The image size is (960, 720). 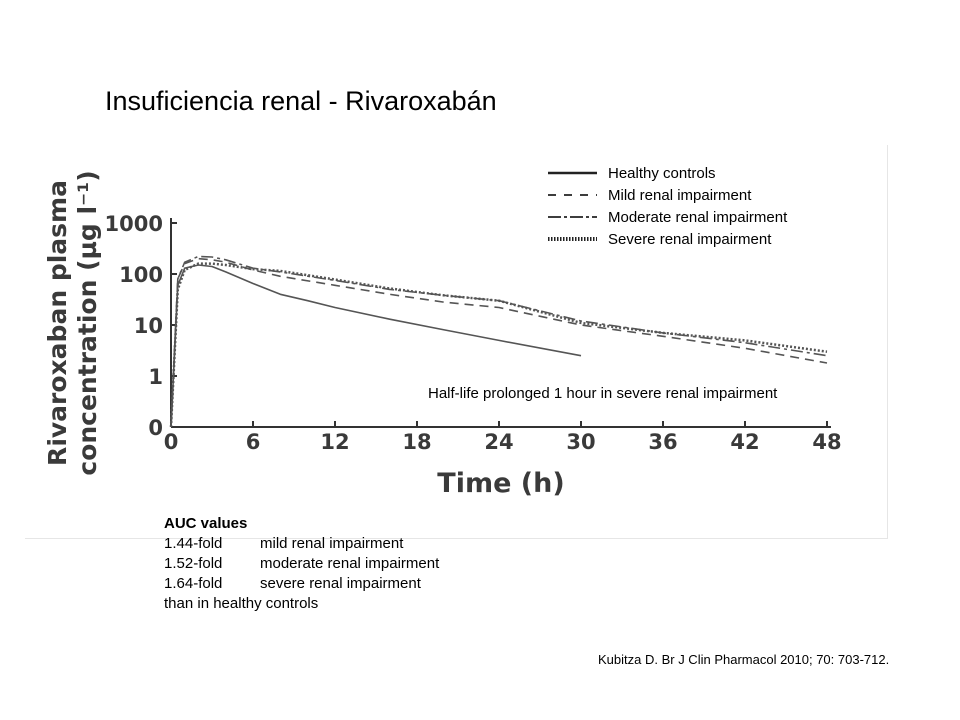 What do you see at coordinates (662, 173) in the screenshot?
I see `legend-label: Healthy controls` at bounding box center [662, 173].